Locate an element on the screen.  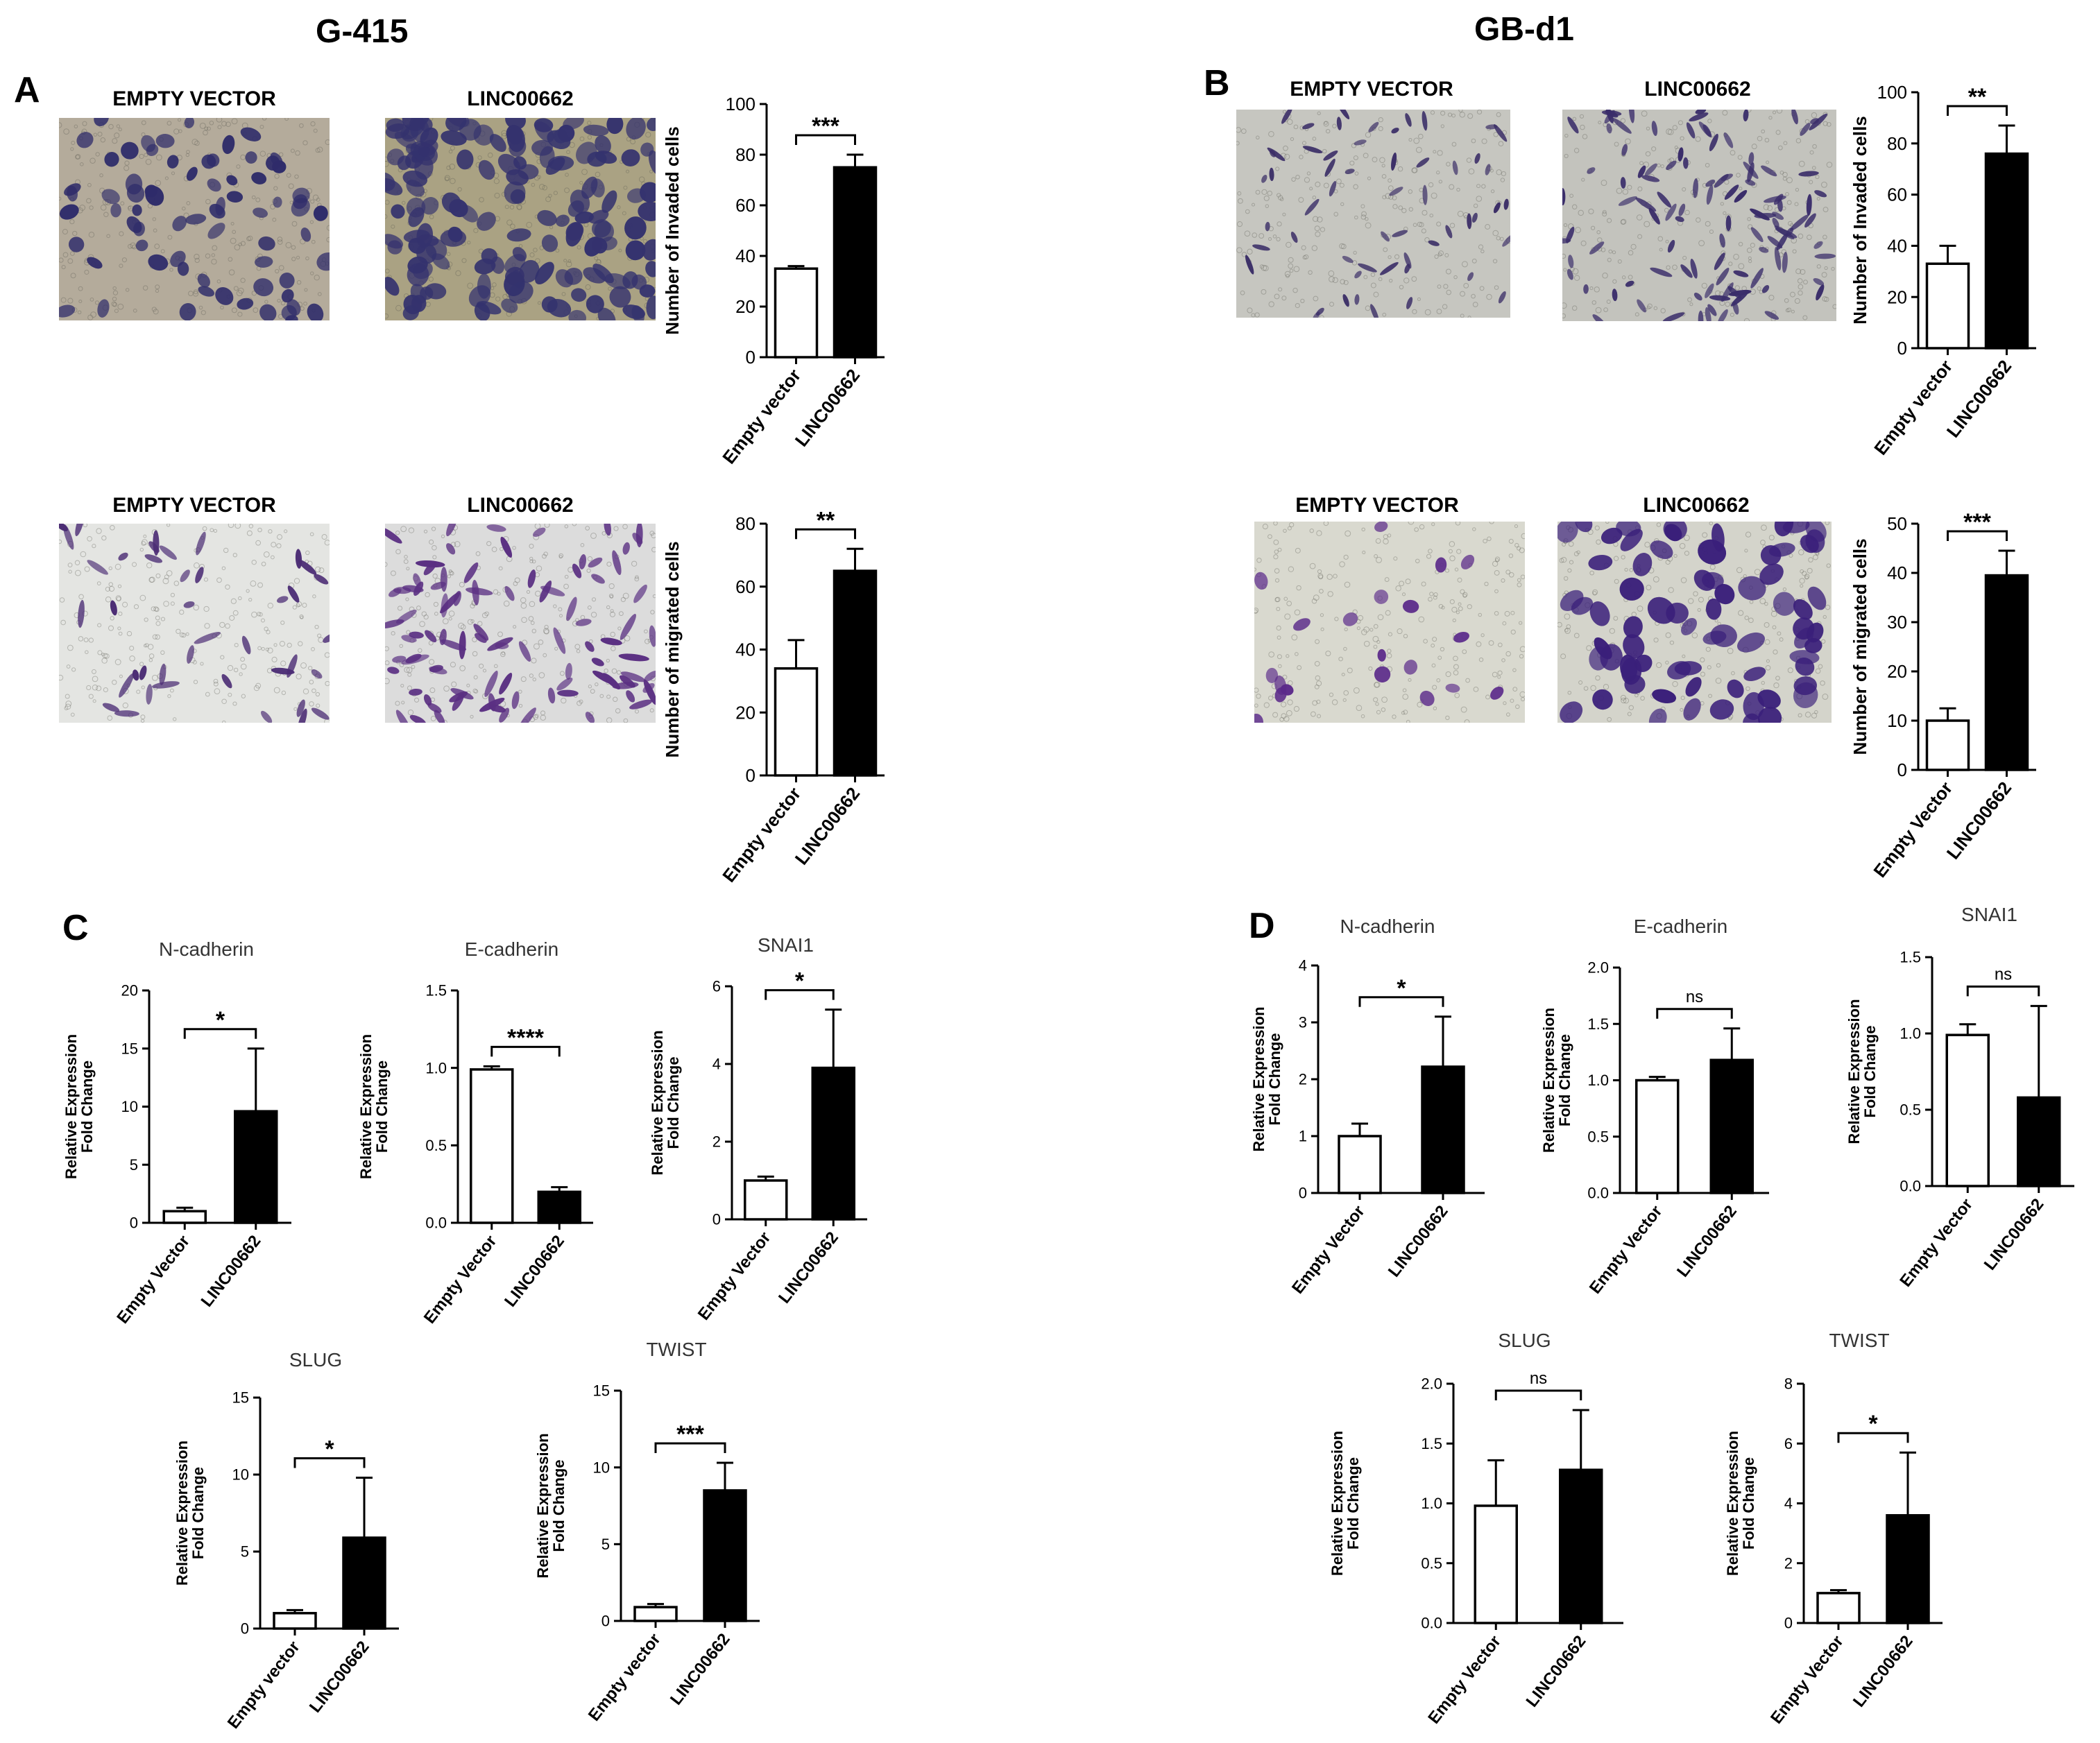
chart-title: E-cadherin is located at coordinates (512, 949).